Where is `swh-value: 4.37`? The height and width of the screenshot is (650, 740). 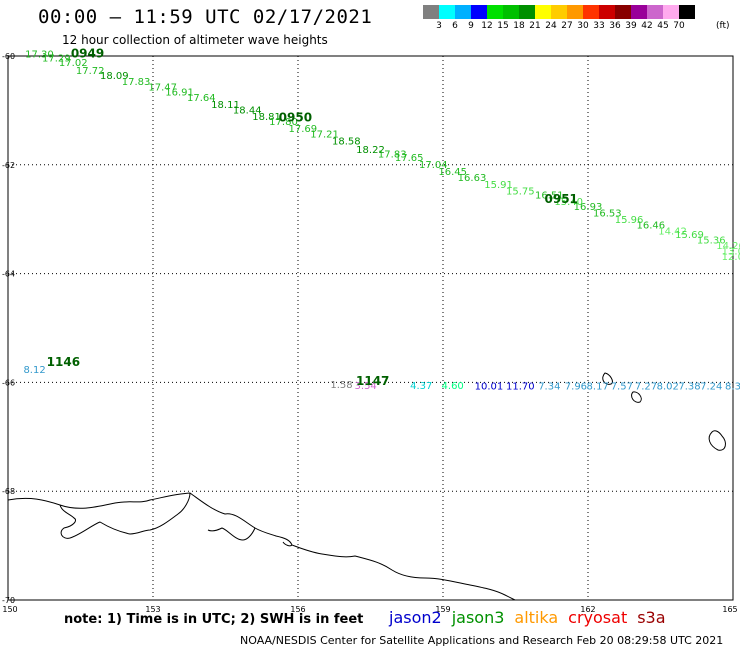
swh-value: 4.37 is located at coordinates (421, 386).